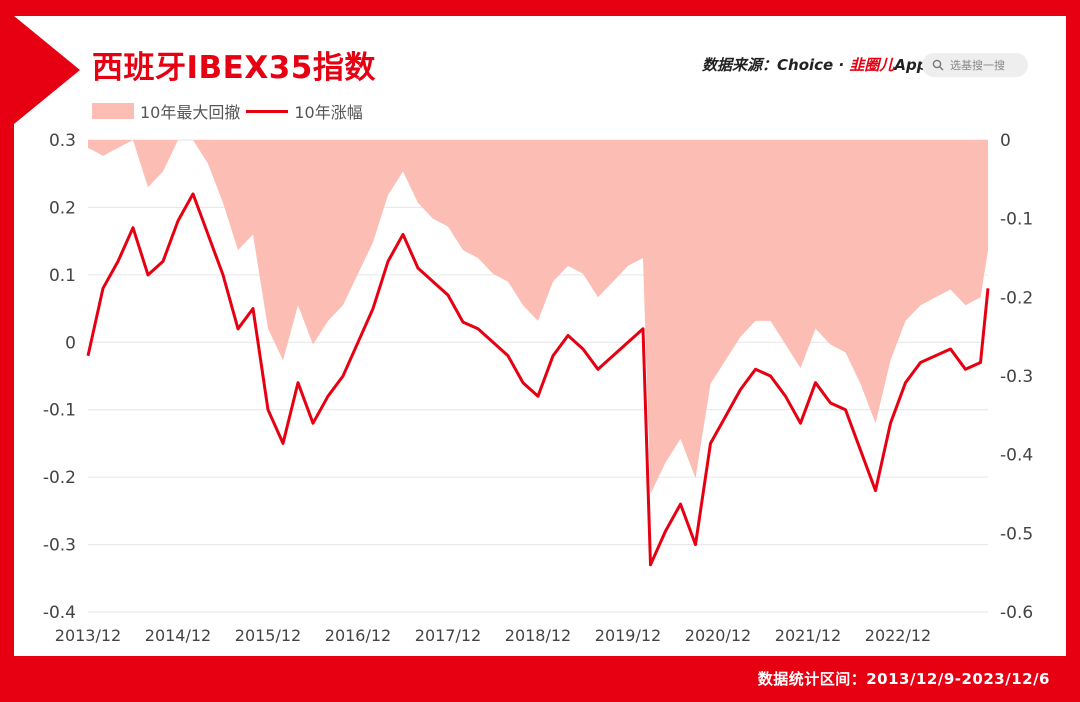 The width and height of the screenshot is (1080, 702). I want to click on y-right-tick-label: -0.4, so click(1016, 456).